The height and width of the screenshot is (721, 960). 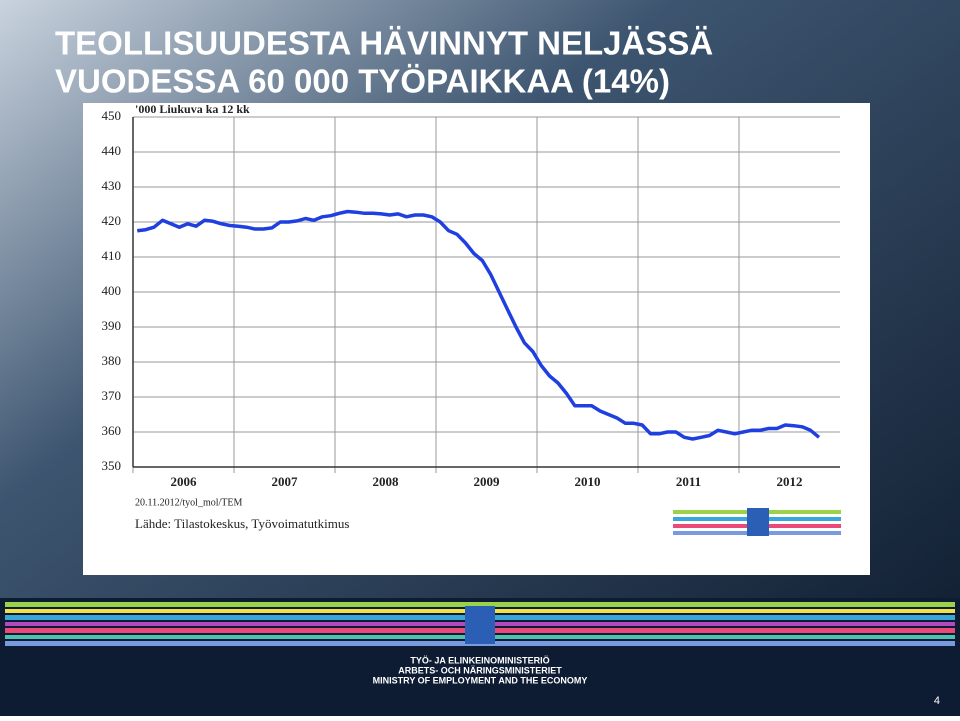 What do you see at coordinates (362, 81) in the screenshot?
I see `title-line: VUODESSA 60 000 TYÖPAIKKAA (14%)` at bounding box center [362, 81].